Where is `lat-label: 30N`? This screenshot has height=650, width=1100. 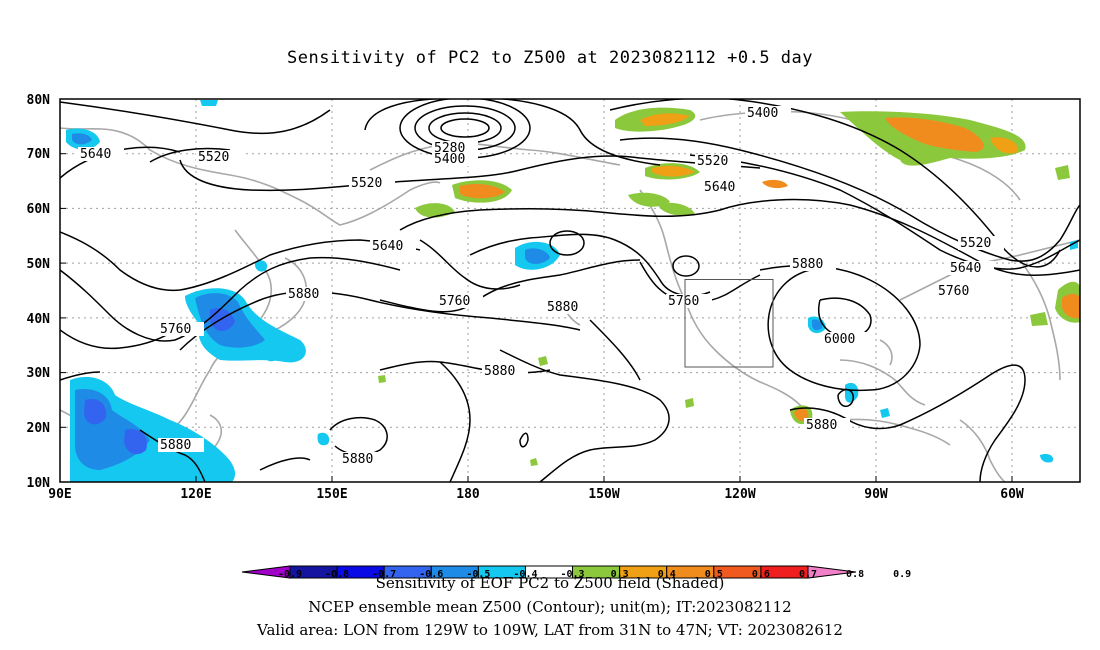 lat-label: 30N is located at coordinates (39, 373).